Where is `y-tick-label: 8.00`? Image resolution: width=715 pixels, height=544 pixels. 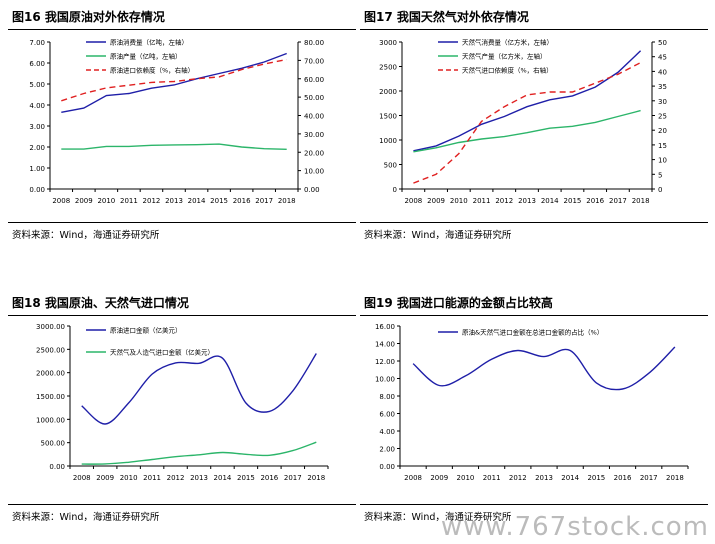
y-tick-label: 8.00 is located at coordinates (387, 397).